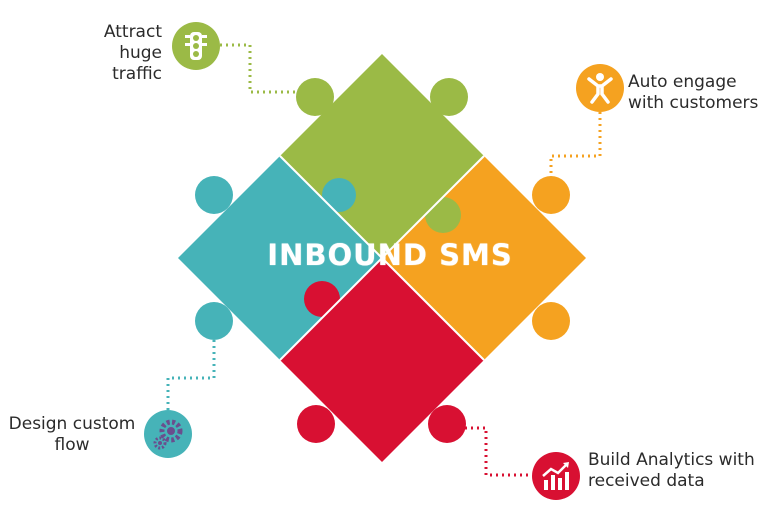 This screenshot has width=770, height=512. What do you see at coordinates (262, 68) in the screenshot?
I see `connector-traffic` at bounding box center [262, 68].